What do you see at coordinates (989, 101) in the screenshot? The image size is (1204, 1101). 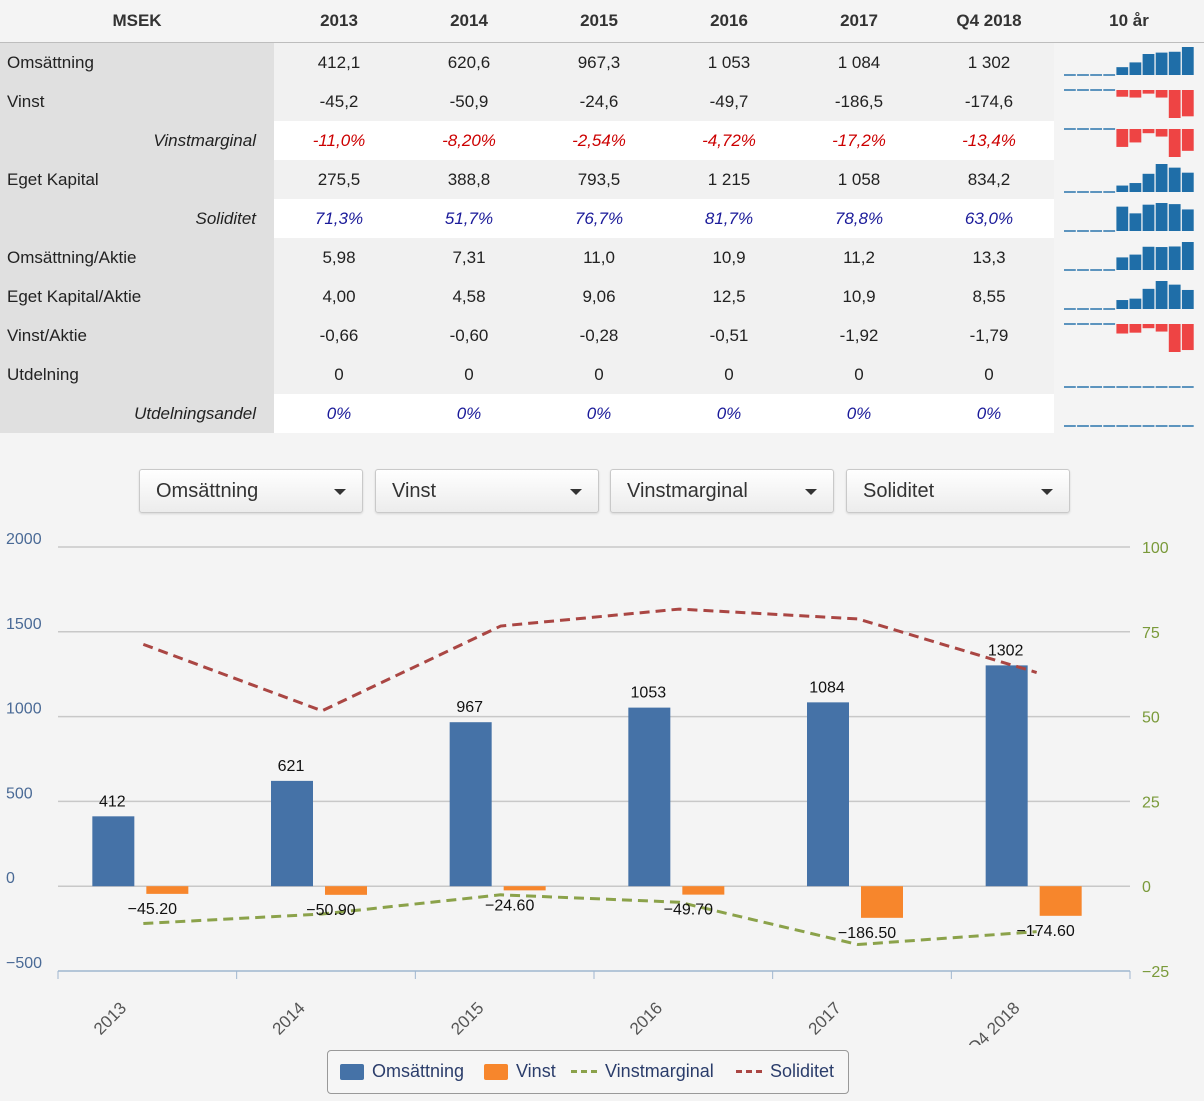 I see `table-cell: -174,6` at bounding box center [989, 101].